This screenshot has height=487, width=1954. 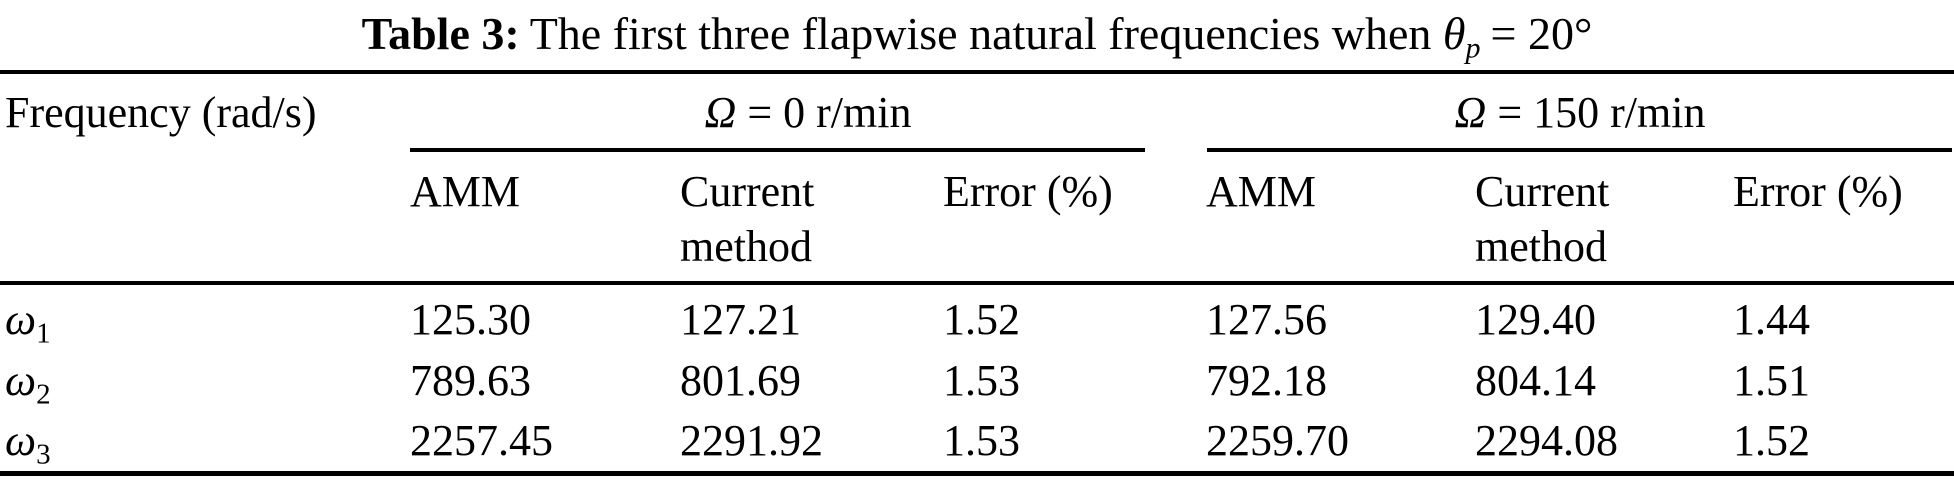 What do you see at coordinates (1546, 440) in the screenshot?
I see `cell-current-method: 2294.08` at bounding box center [1546, 440].